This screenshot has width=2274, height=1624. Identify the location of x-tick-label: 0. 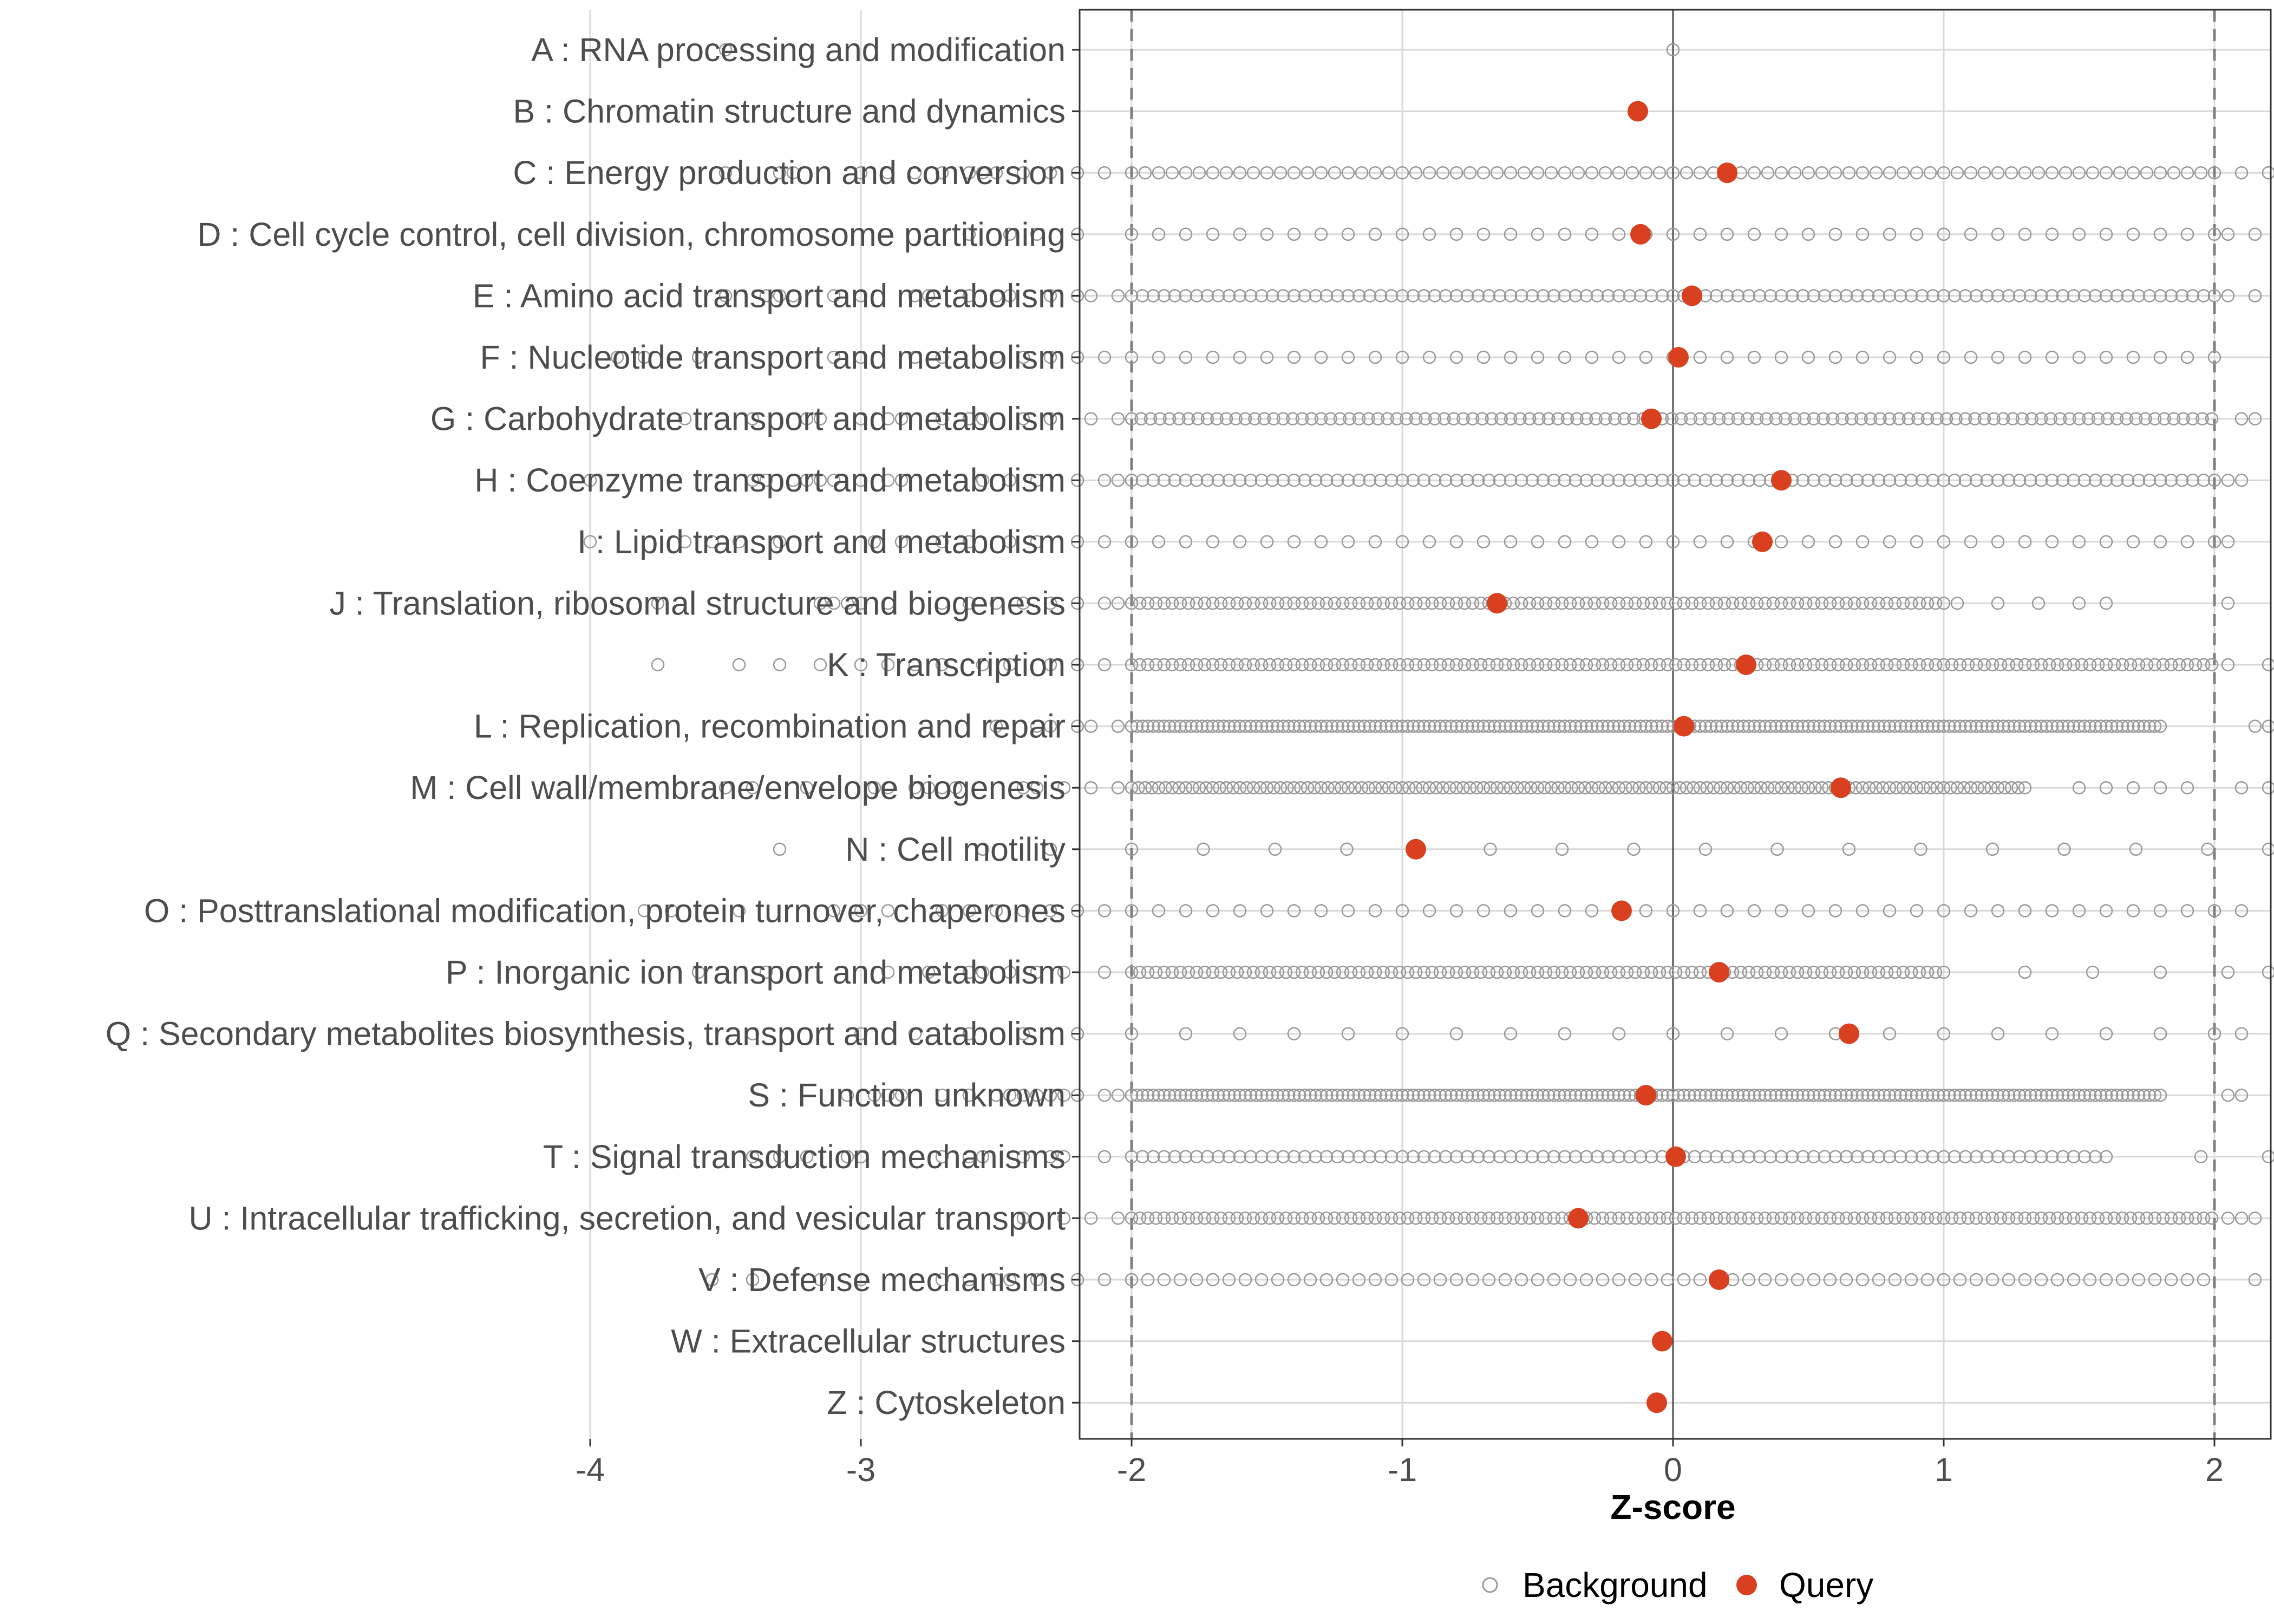
(1673, 1469).